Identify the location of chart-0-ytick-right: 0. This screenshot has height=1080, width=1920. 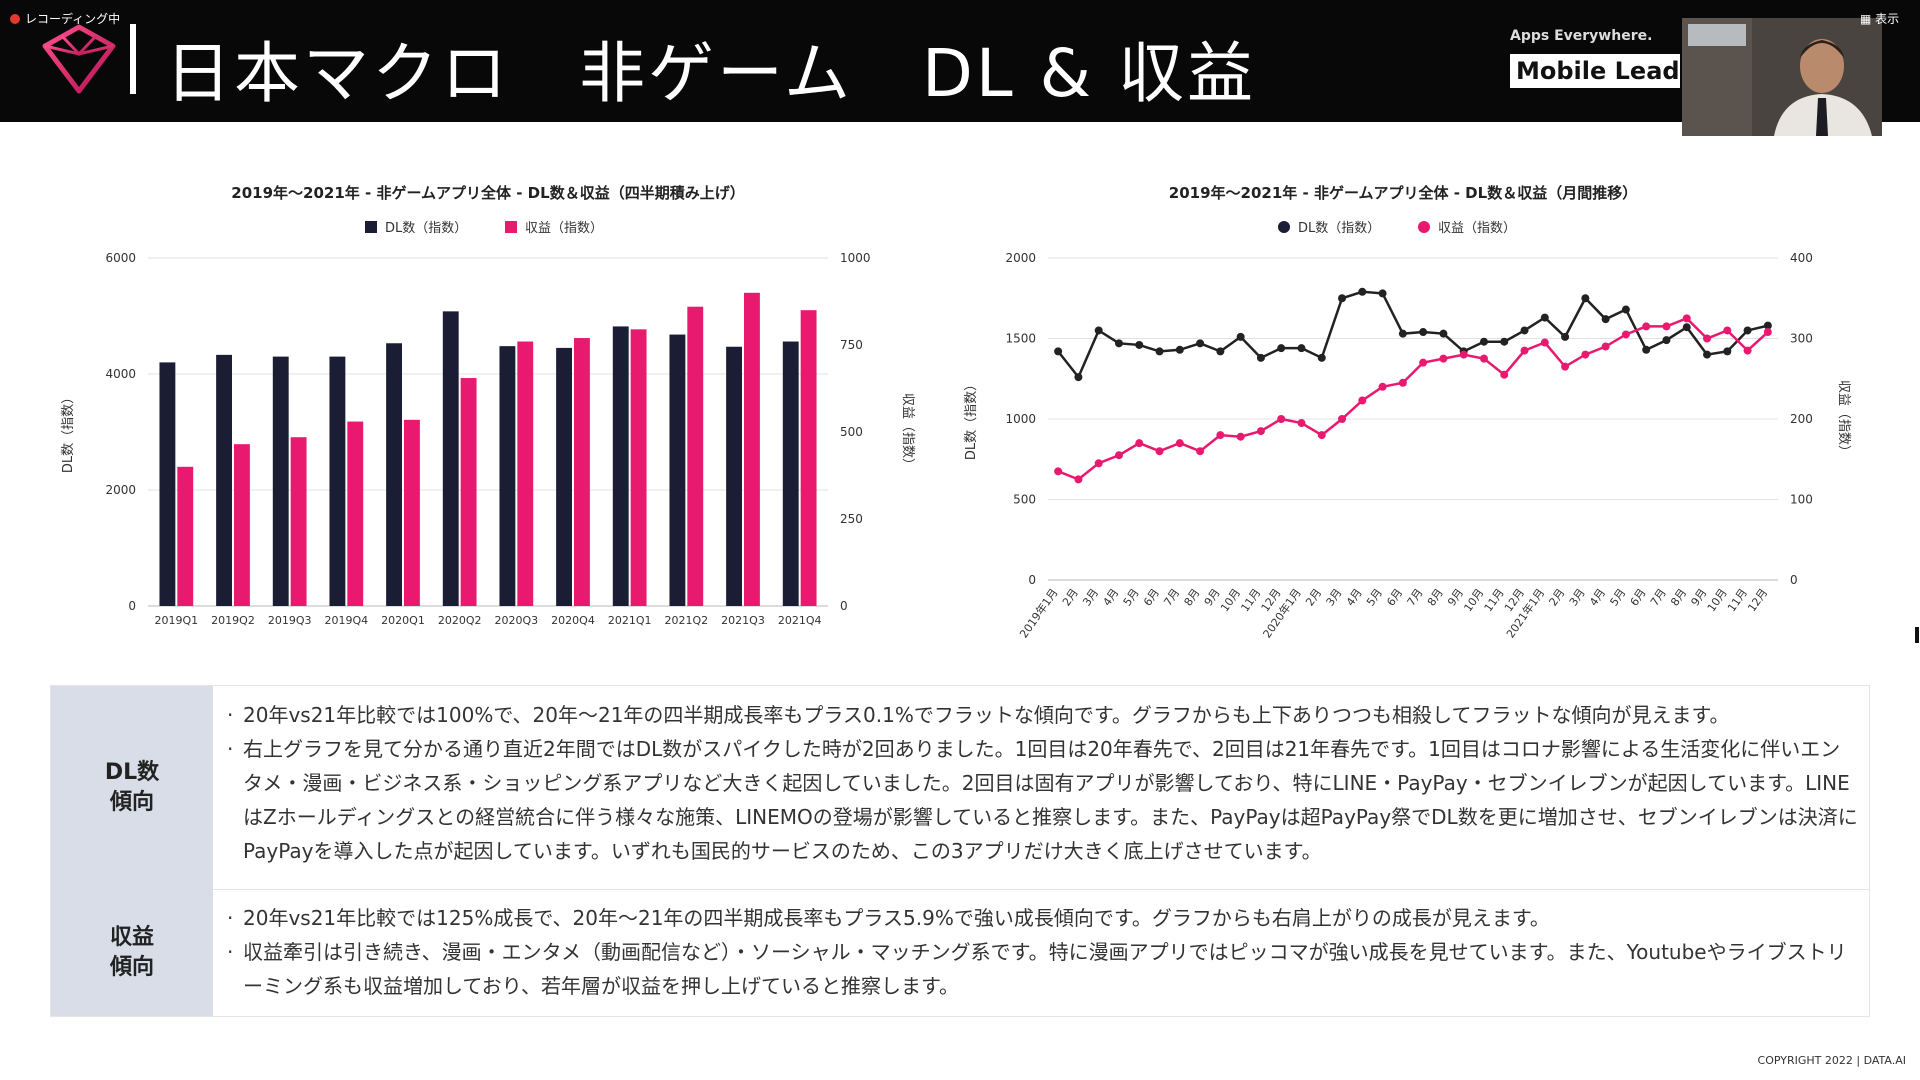
(844, 606).